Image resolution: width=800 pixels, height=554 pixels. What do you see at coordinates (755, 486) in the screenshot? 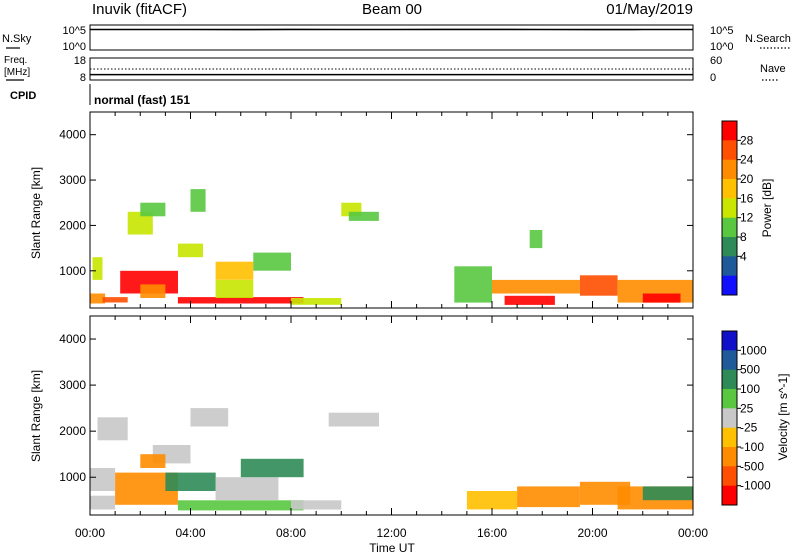
I see `colorbar-tick-label: -1000` at bounding box center [755, 486].